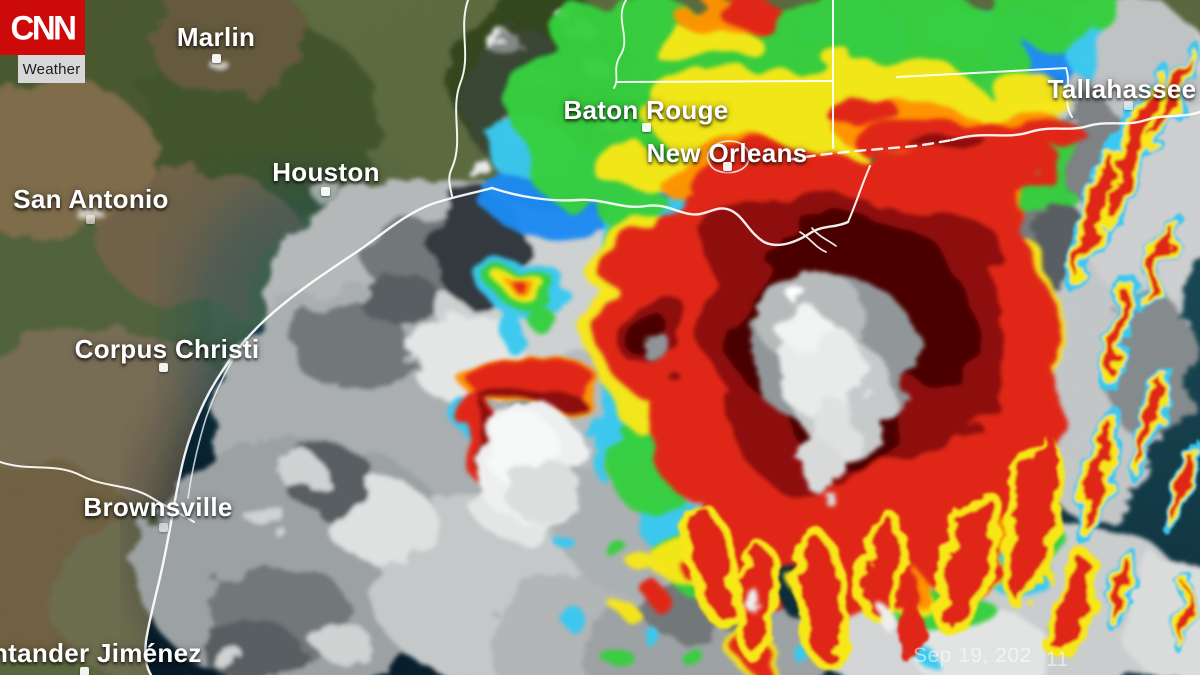  What do you see at coordinates (646, 110) in the screenshot?
I see `city-label-baton-rouge: Baton Rouge` at bounding box center [646, 110].